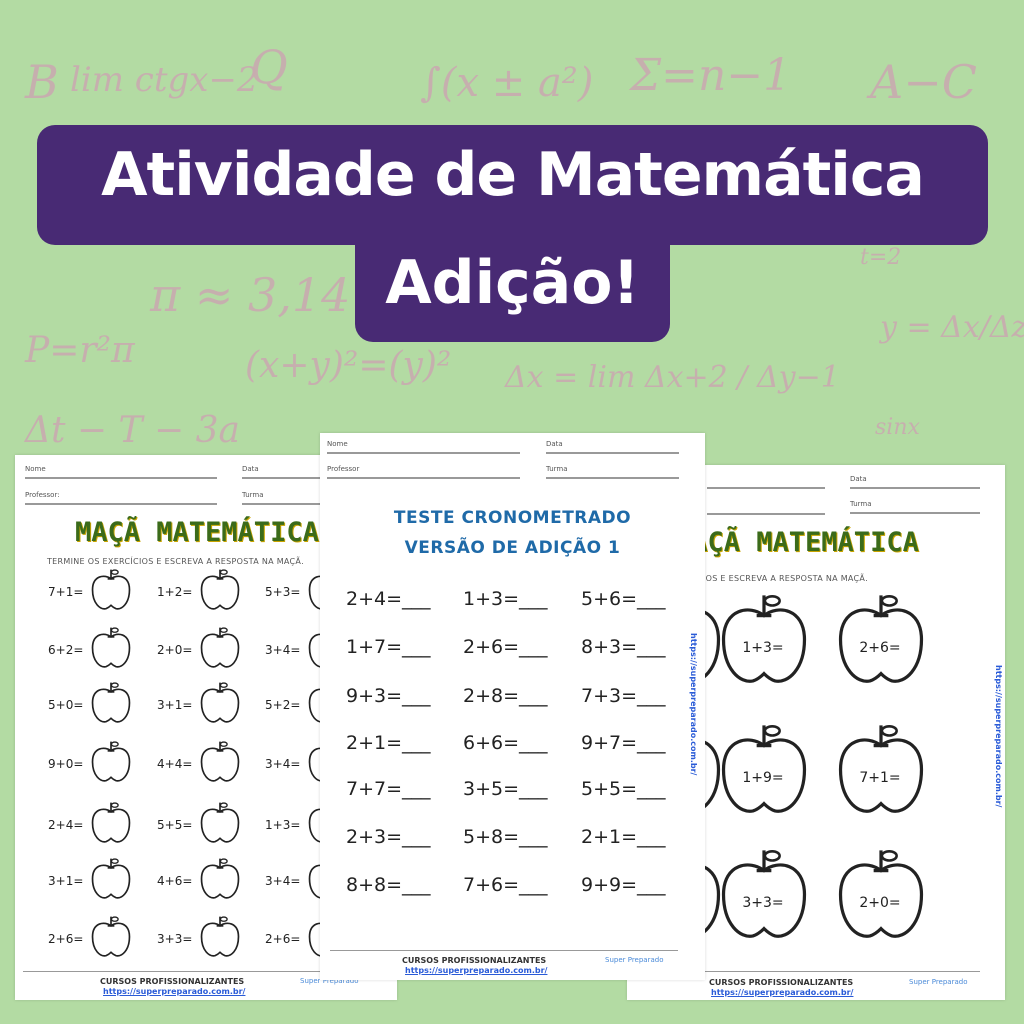 The image size is (1024, 1024). What do you see at coordinates (269, 67) in the screenshot?
I see `doodle: Q` at bounding box center [269, 67].